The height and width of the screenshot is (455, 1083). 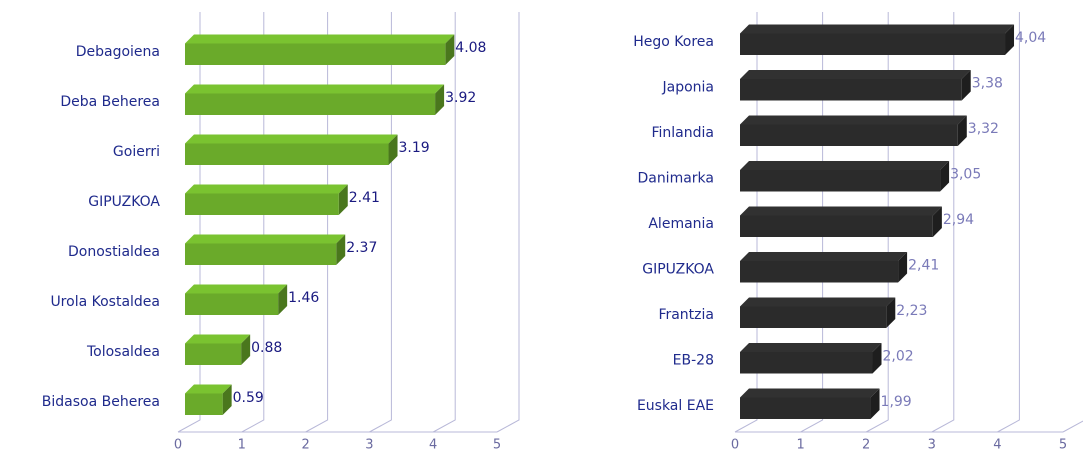 What do you see at coordinates (898, 357) in the screenshot?
I see `data-label: 2,02` at bounding box center [898, 357].